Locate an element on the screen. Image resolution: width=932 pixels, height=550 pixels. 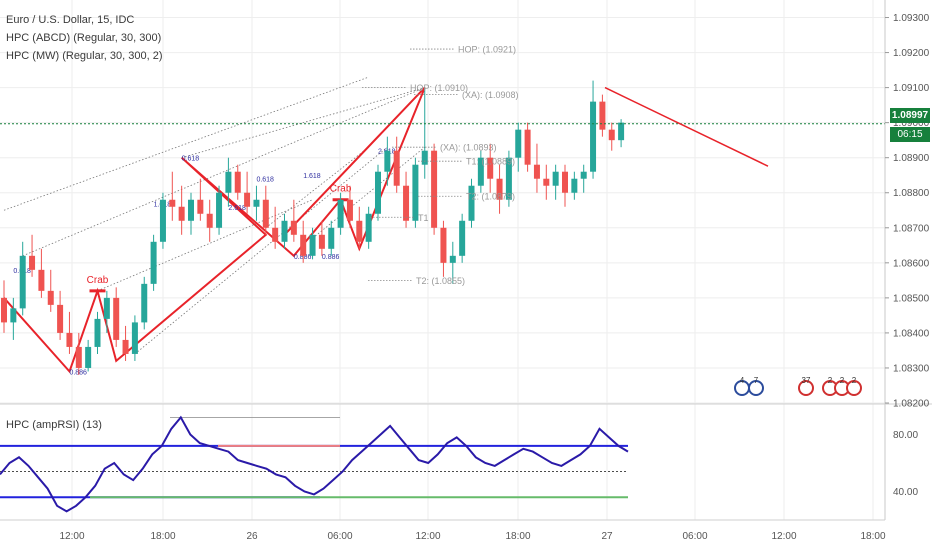
crab-label: Crab is located at coordinates (98, 280).